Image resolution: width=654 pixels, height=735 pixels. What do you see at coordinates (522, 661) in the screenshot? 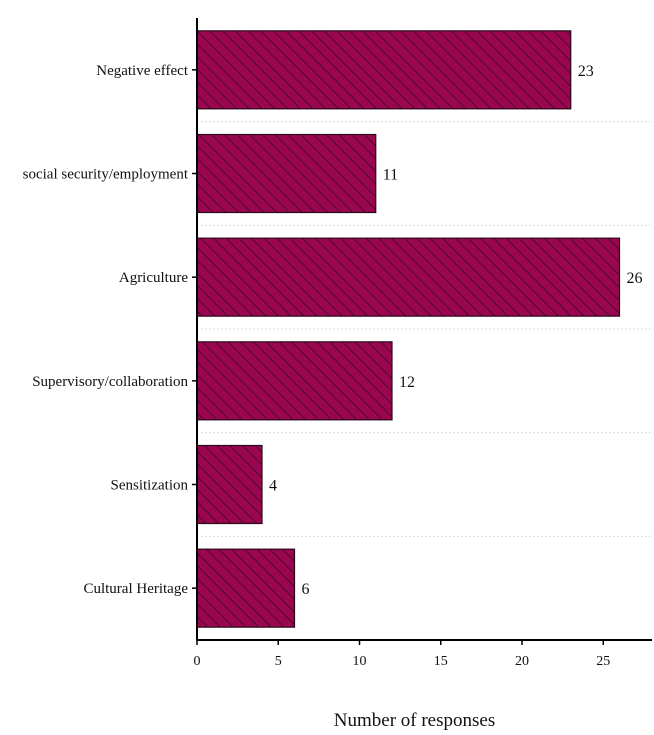
I see `x-tick-label: 20` at bounding box center [522, 661].